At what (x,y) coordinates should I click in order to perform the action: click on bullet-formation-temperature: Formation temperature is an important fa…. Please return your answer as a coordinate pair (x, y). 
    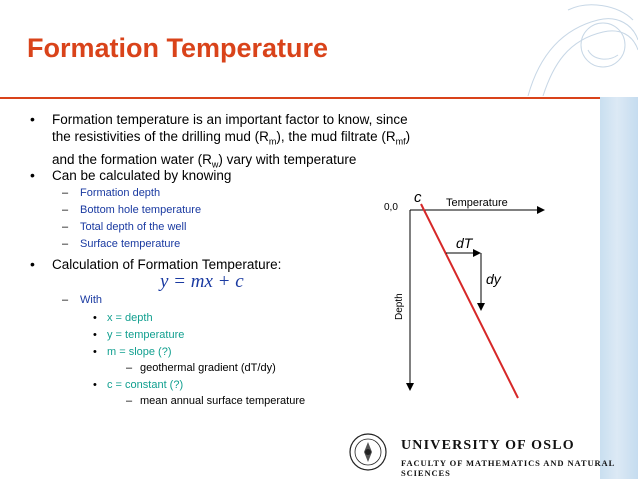
    Looking at the image, I should click on (231, 142).